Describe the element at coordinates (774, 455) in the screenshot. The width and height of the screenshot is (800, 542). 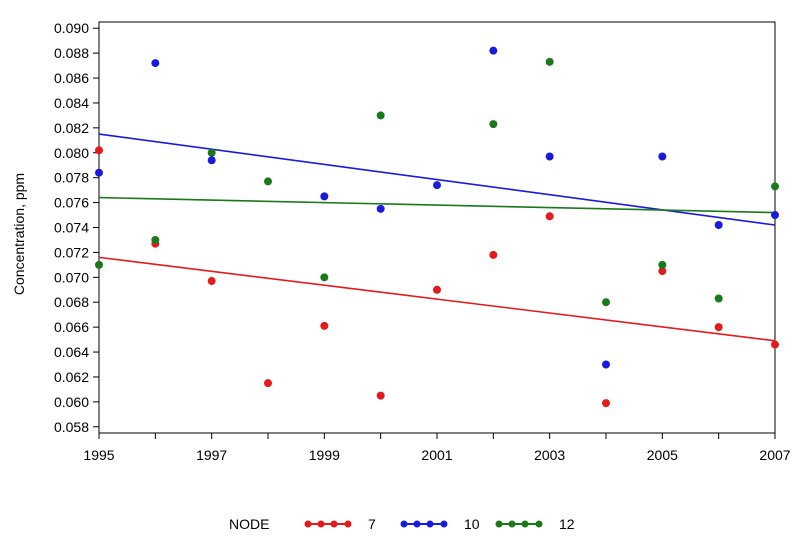
I see `x-tick-label: 2007` at that location.